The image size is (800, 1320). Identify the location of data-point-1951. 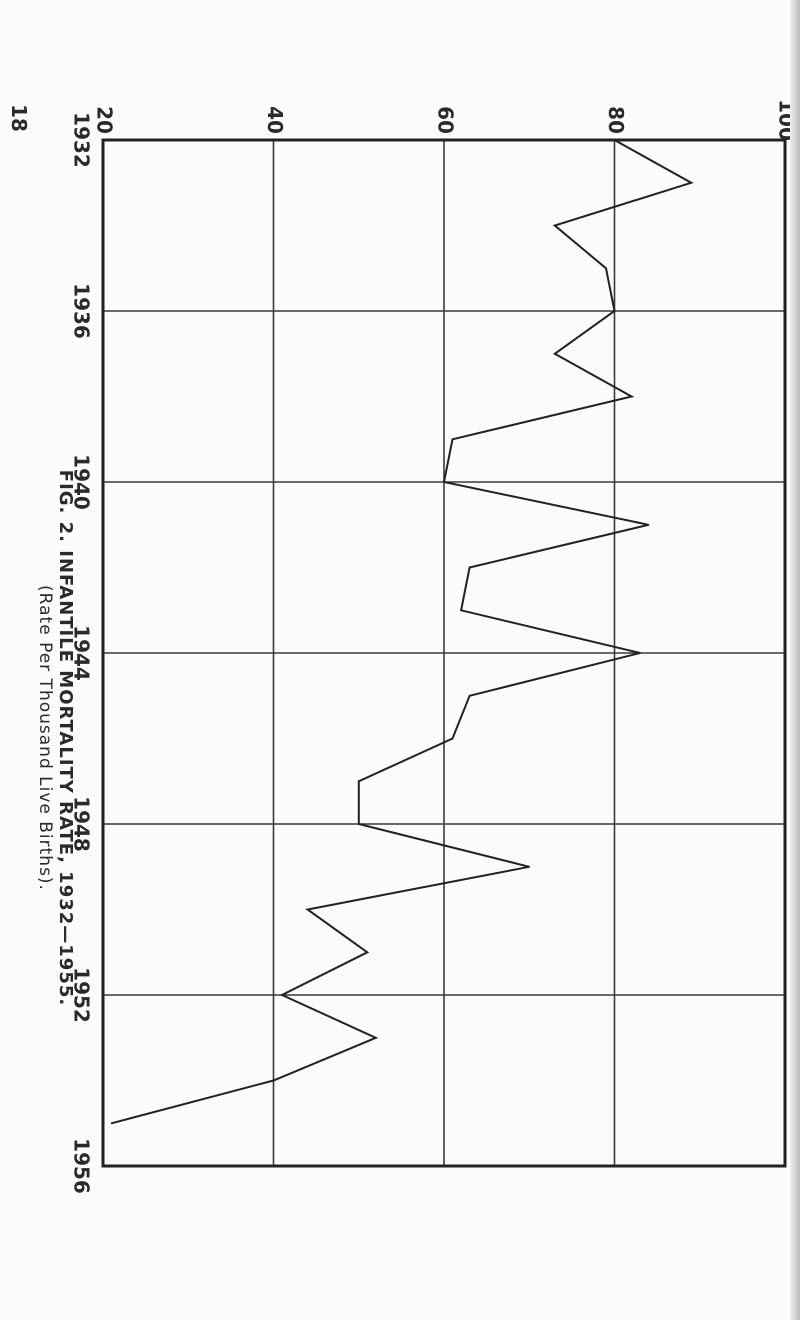
(367, 952).